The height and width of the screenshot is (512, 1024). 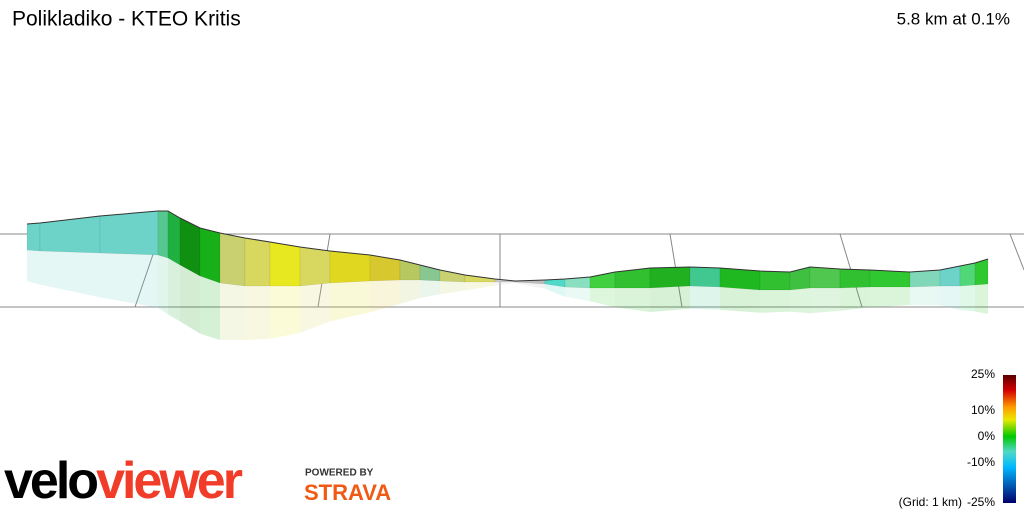 What do you see at coordinates (953, 18) in the screenshot?
I see `summary: 5.8 km at 0.1%` at bounding box center [953, 18].